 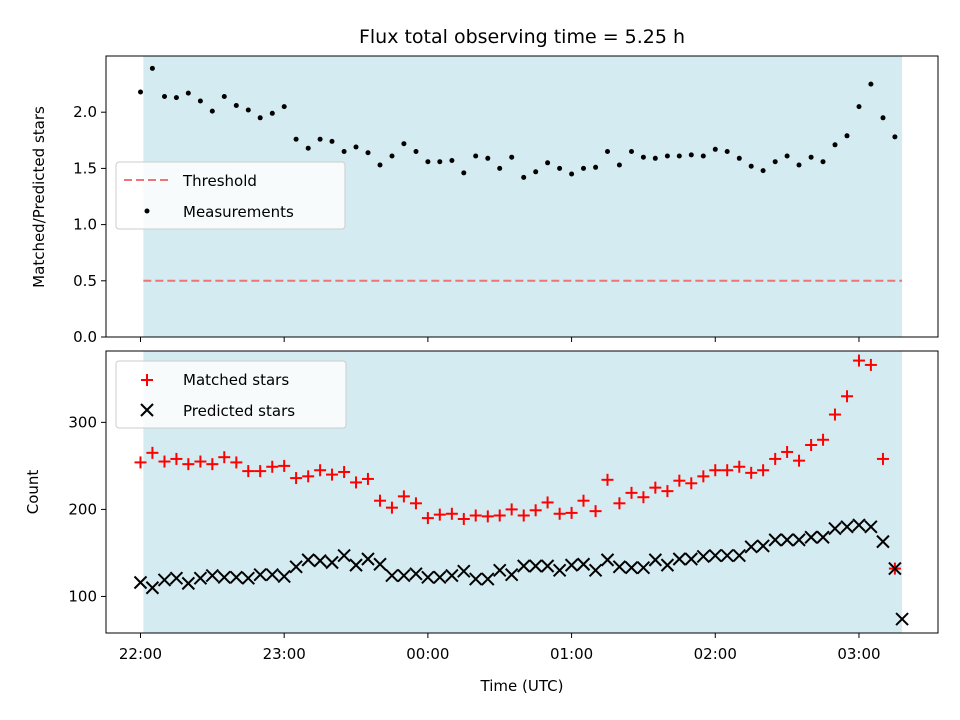 I want to click on top-y-axis-label: Matched/Predicted stars, so click(x=39, y=197).